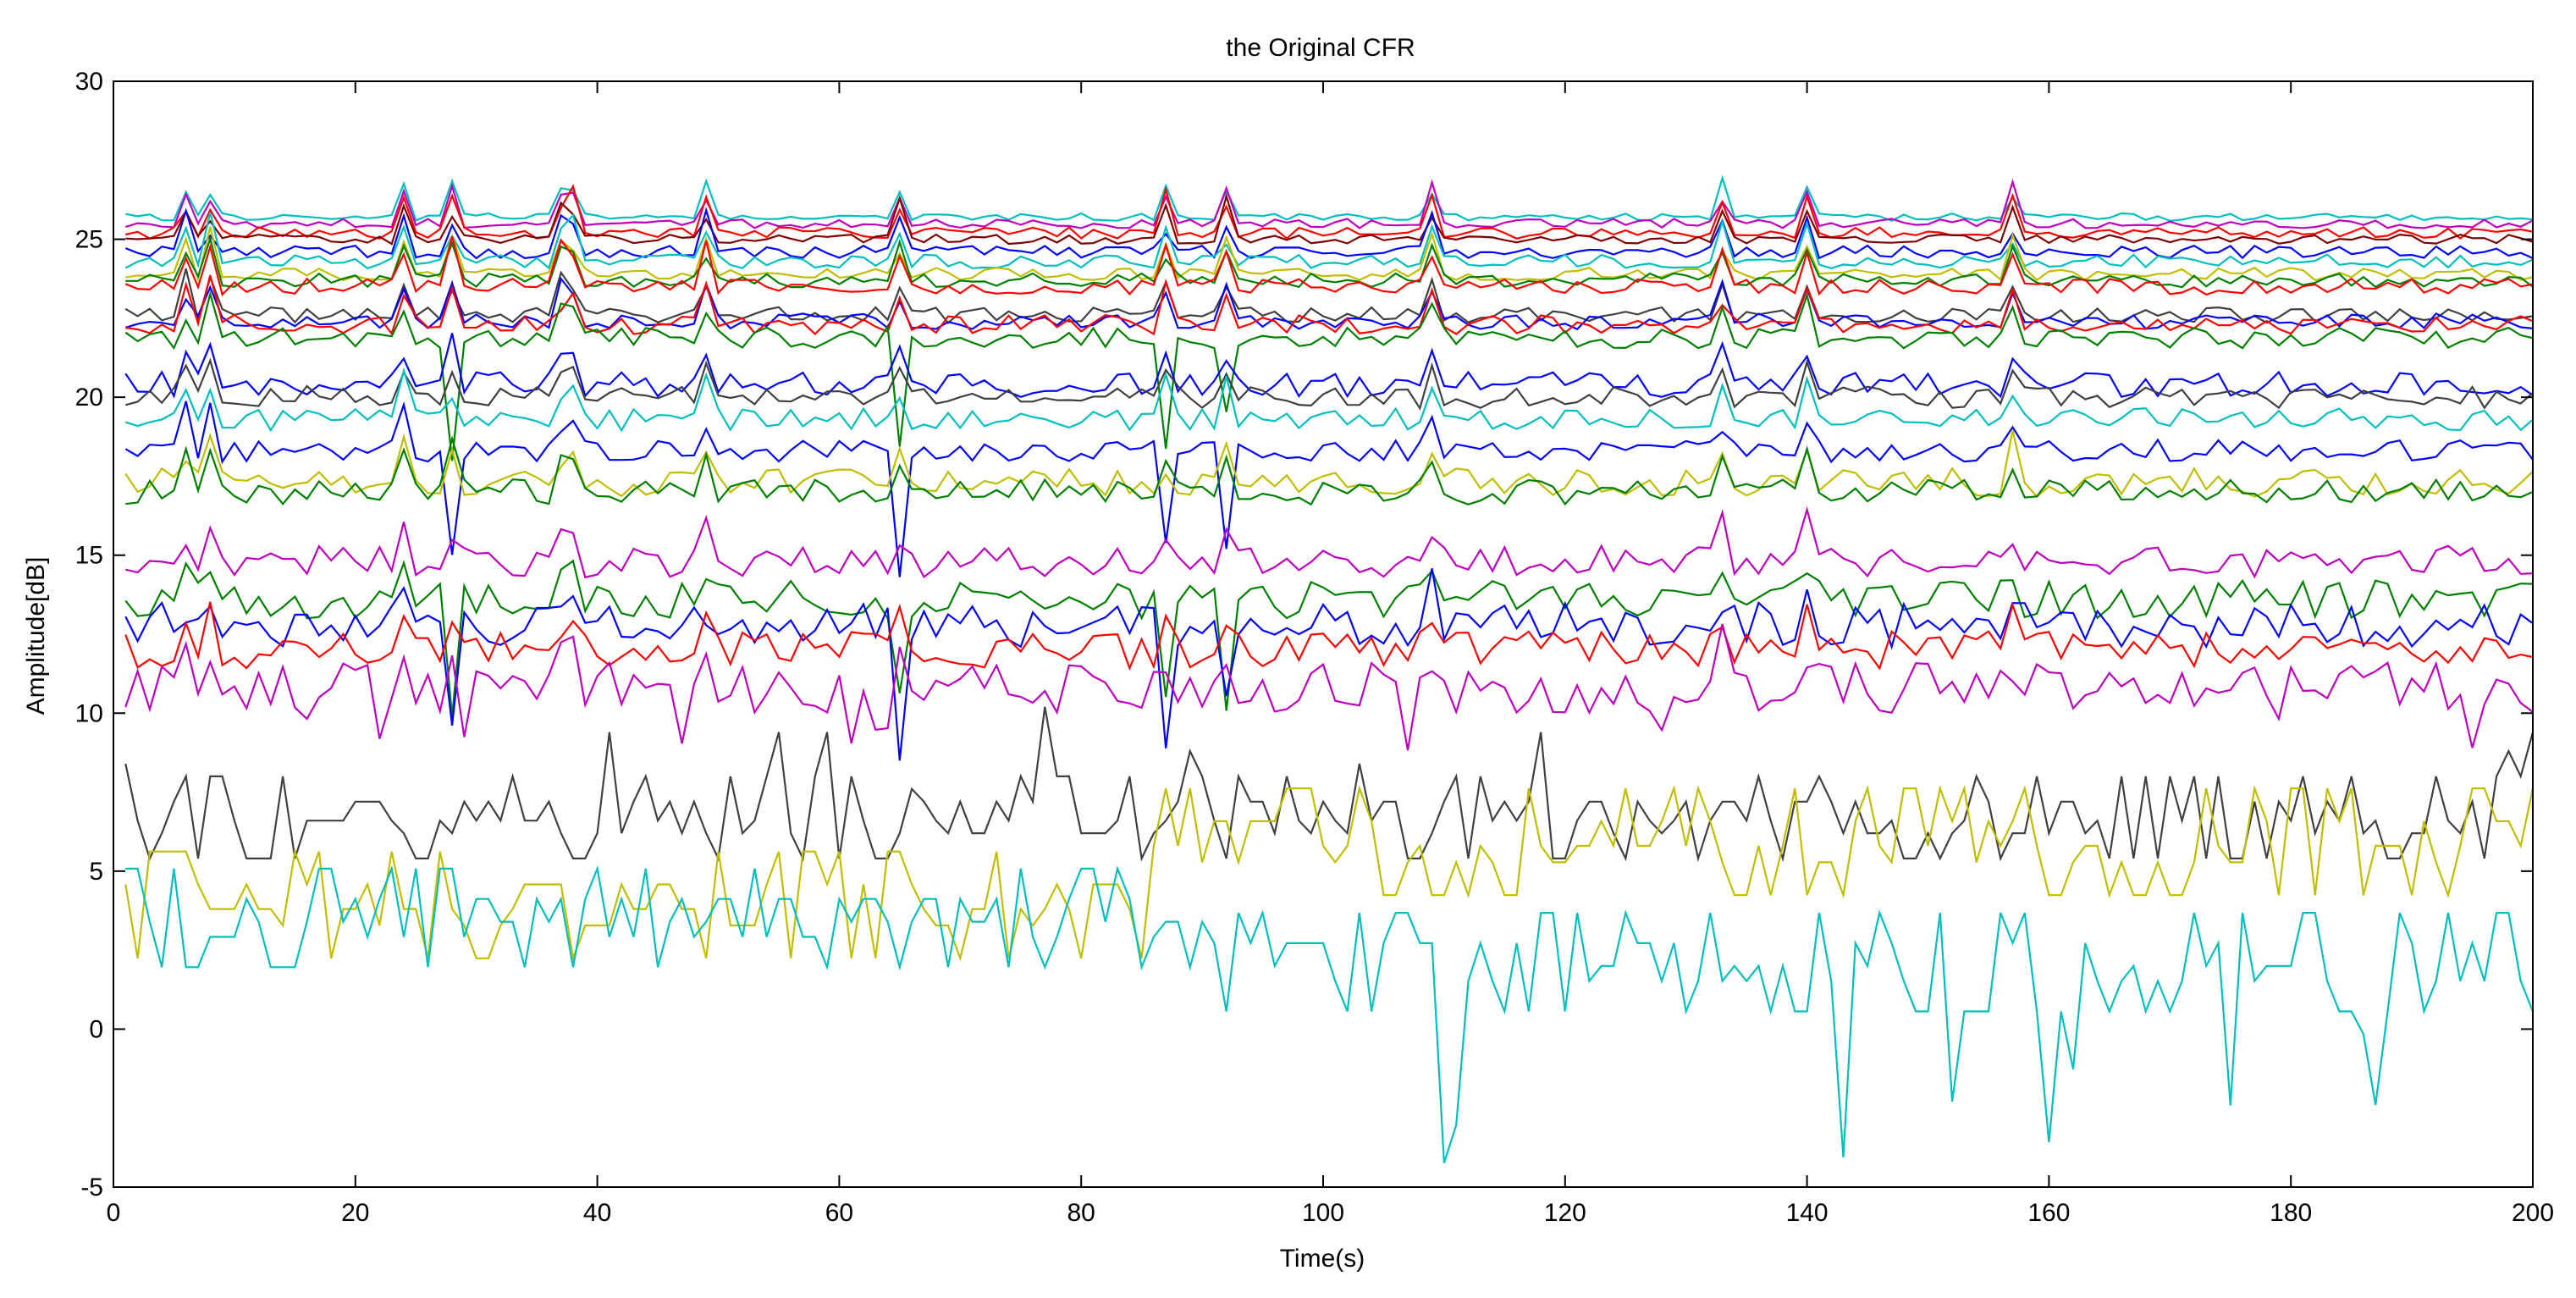  I want to click on series-line-s15, so click(1330, 384).